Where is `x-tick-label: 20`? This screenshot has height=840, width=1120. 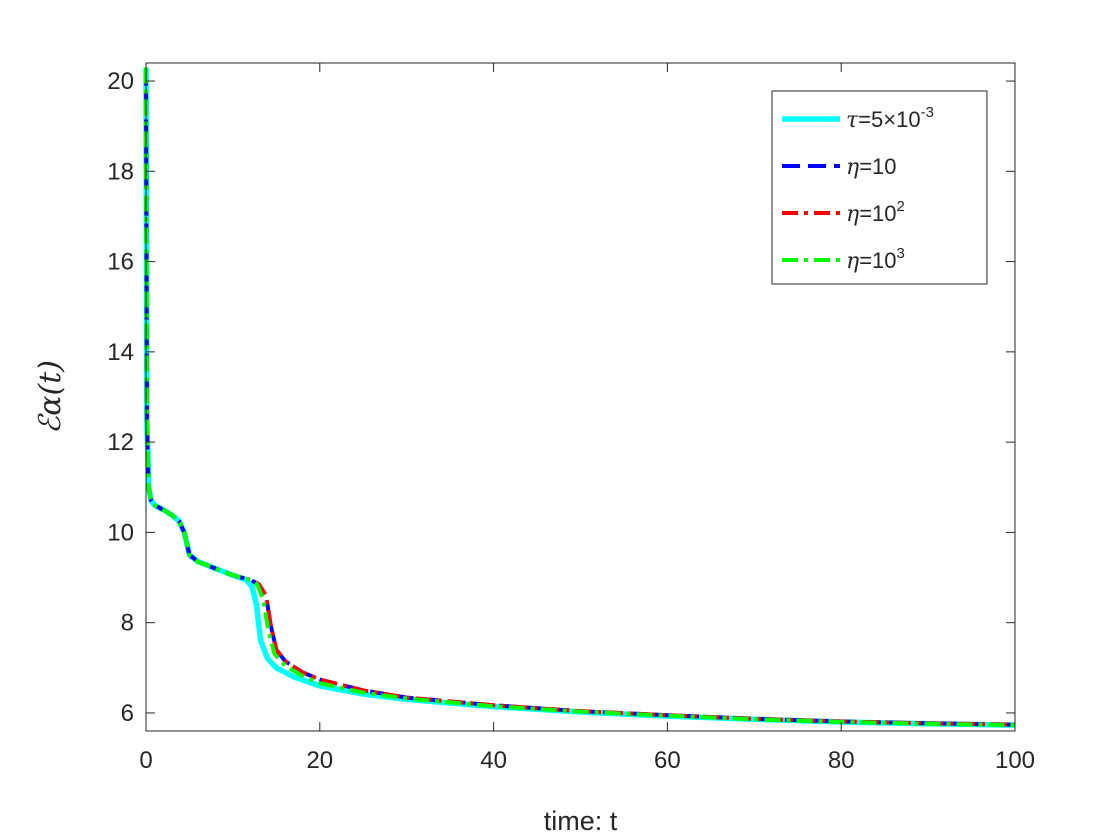
x-tick-label: 20 is located at coordinates (319, 760).